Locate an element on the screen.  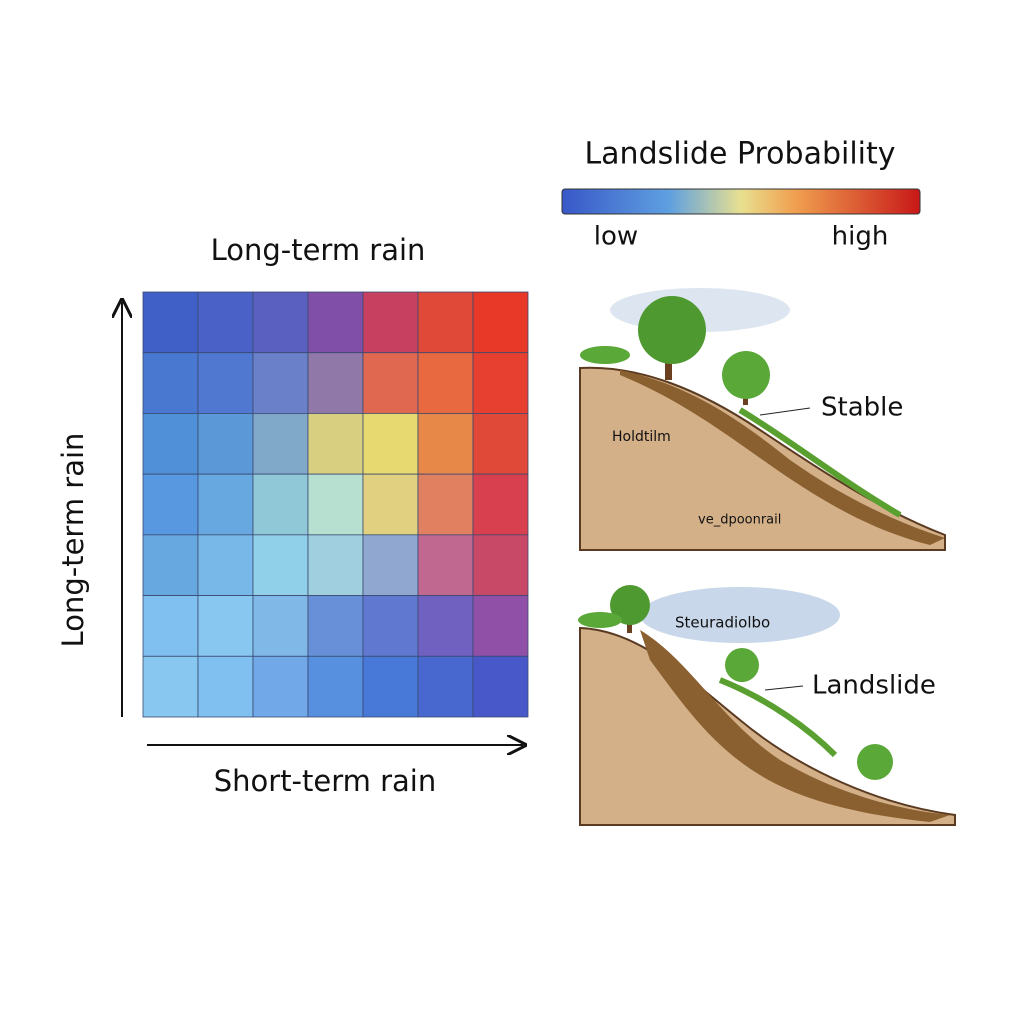
colorbar-low: low is located at coordinates (616, 237).